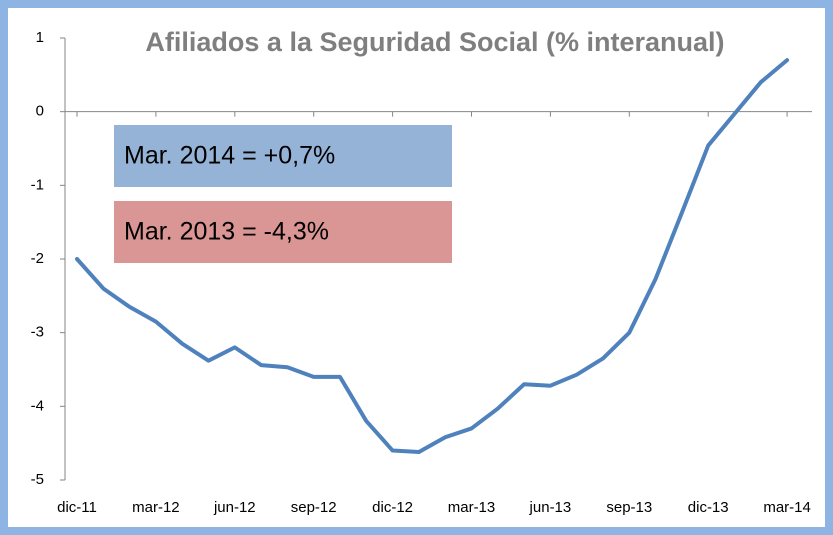 The image size is (833, 535). I want to click on x-tick-label: dic-13, so click(708, 507).